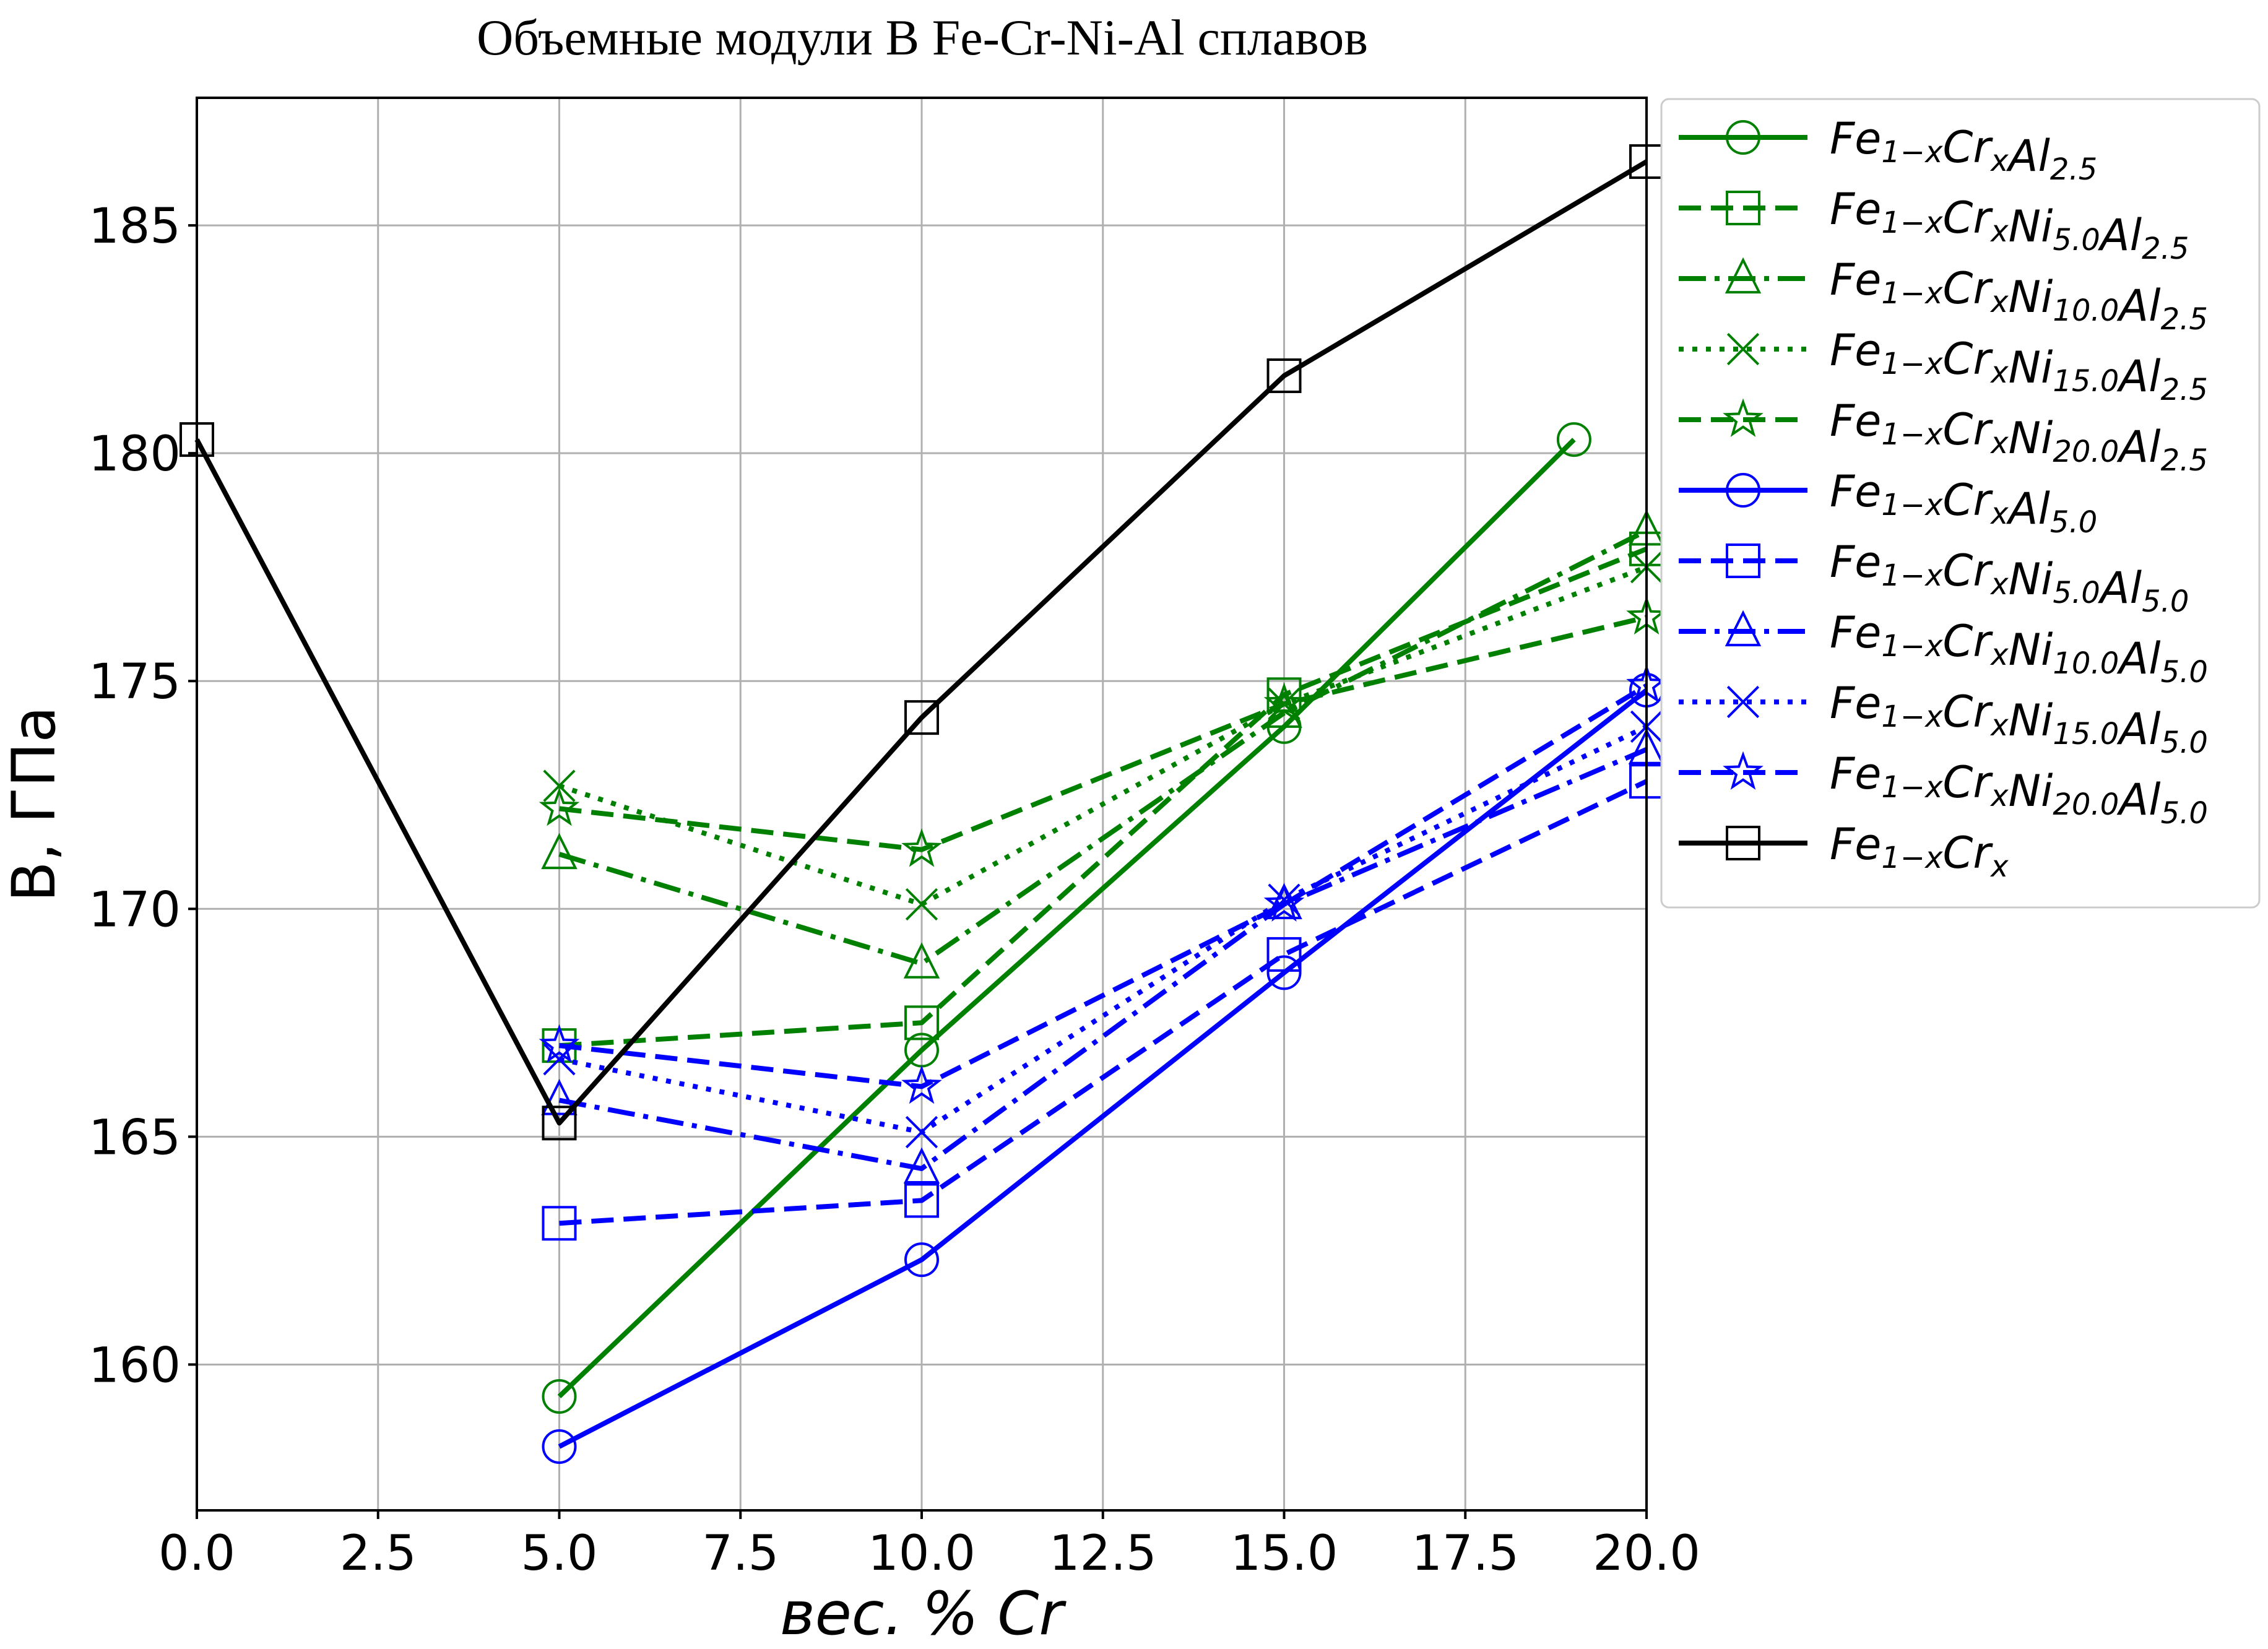 The image size is (2268, 1649). Describe the element at coordinates (2019, 719) in the screenshot. I see `legend-label: Fe1−xCrxNi15.0Al5.0` at that location.